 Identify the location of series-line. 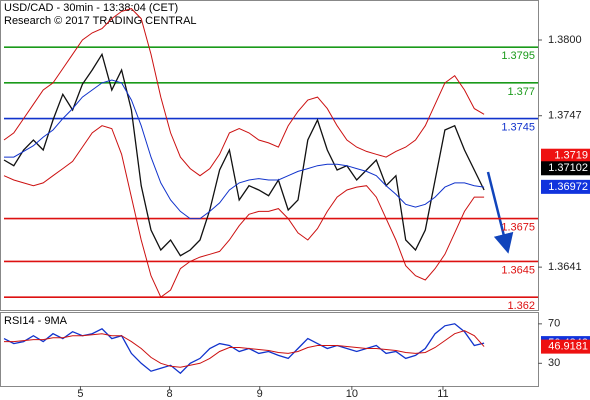
(244, 349).